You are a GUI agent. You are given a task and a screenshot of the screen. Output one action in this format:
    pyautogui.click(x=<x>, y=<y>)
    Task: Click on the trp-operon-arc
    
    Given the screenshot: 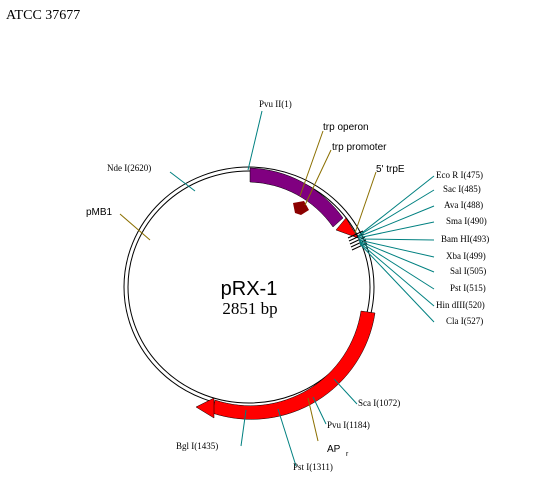 What is the action you would take?
    pyautogui.click(x=296, y=197)
    